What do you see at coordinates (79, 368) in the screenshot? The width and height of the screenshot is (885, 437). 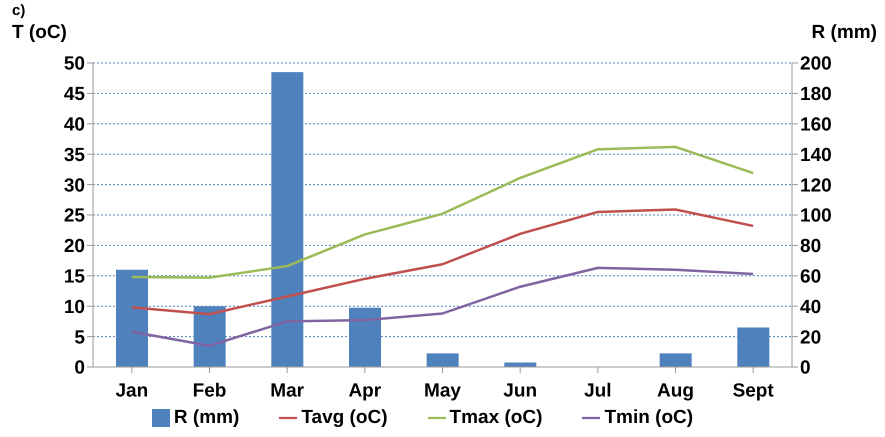 I see `y-tick-label: 0` at bounding box center [79, 368].